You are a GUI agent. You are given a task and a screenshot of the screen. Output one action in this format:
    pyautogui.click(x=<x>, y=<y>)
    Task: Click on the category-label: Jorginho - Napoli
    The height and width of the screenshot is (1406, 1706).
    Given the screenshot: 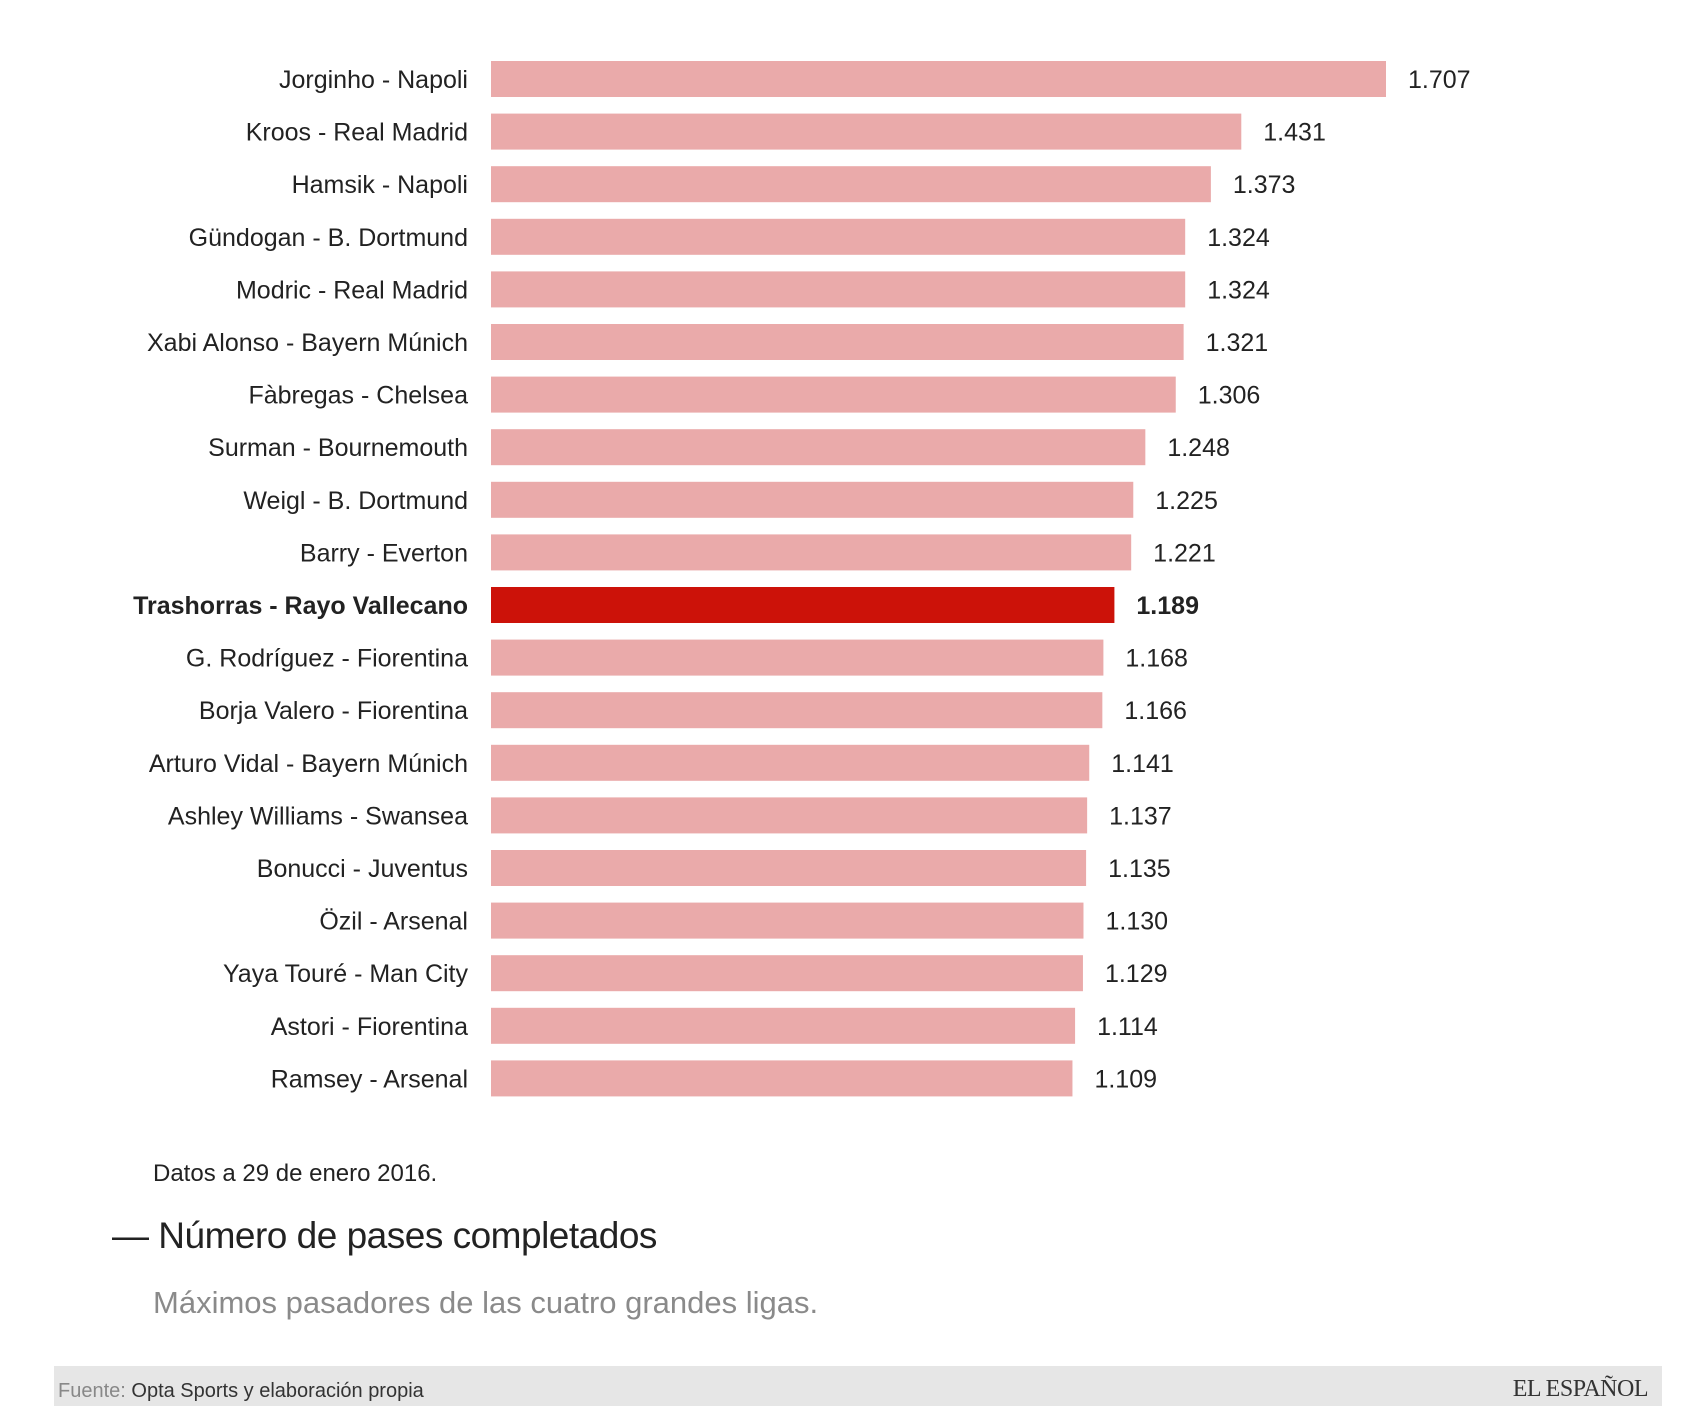 What is the action you would take?
    pyautogui.click(x=373, y=80)
    